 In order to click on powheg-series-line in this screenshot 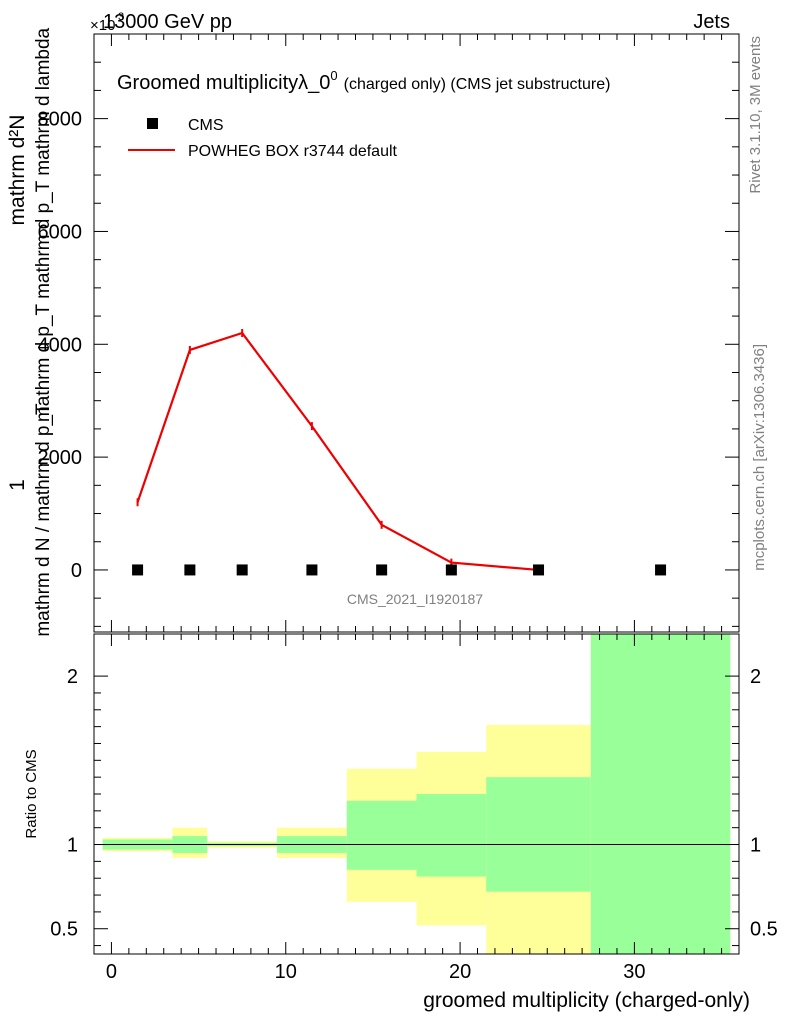, I will do `click(337, 451)`.